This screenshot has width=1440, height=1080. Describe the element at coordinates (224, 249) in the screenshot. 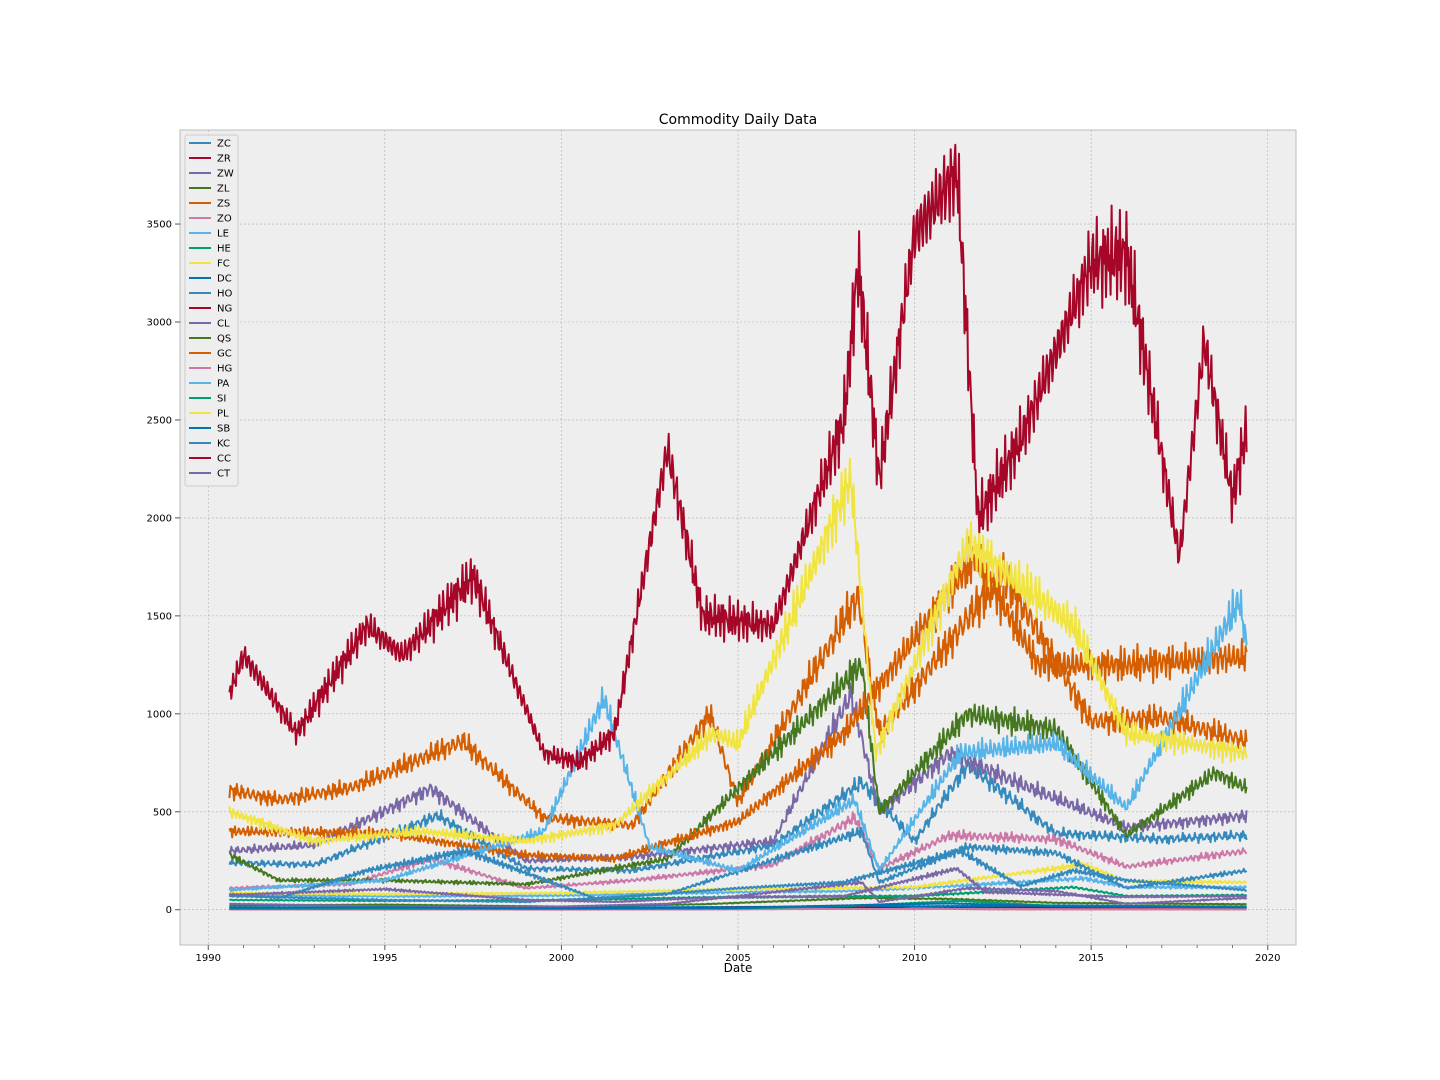

I see `legend-label: HE` at that location.